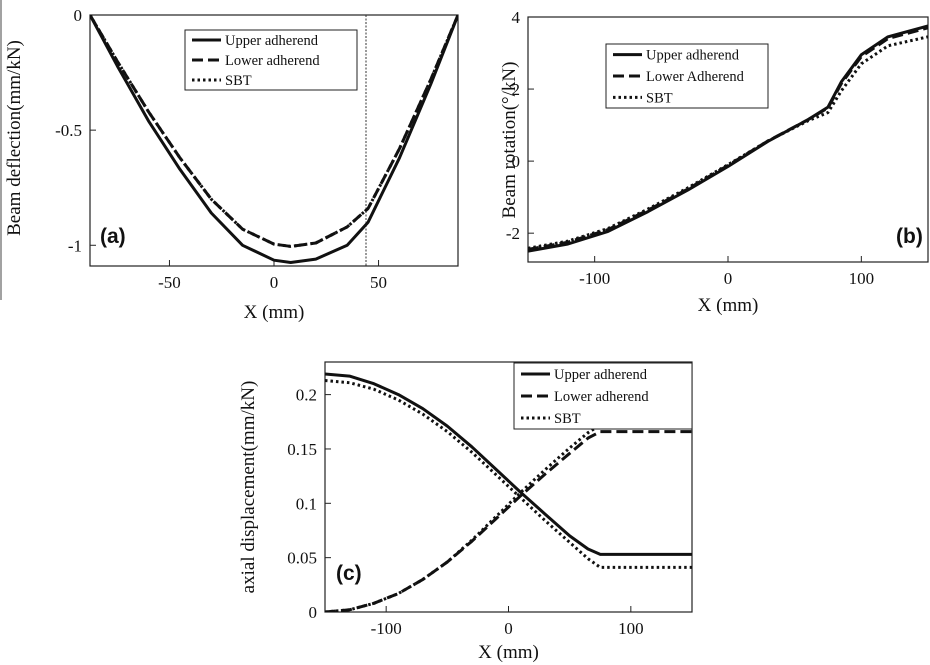 The image size is (930, 665). I want to click on x-tick-label: 50, so click(378, 282).